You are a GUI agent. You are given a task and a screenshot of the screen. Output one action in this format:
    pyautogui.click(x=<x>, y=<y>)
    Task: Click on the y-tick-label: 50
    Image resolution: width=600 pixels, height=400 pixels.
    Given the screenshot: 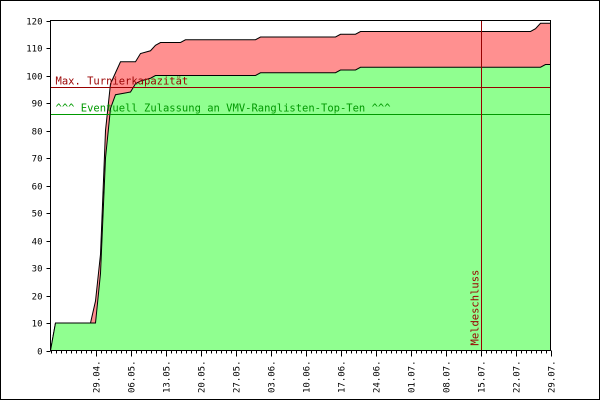 What is the action you would take?
    pyautogui.click(x=37, y=215)
    